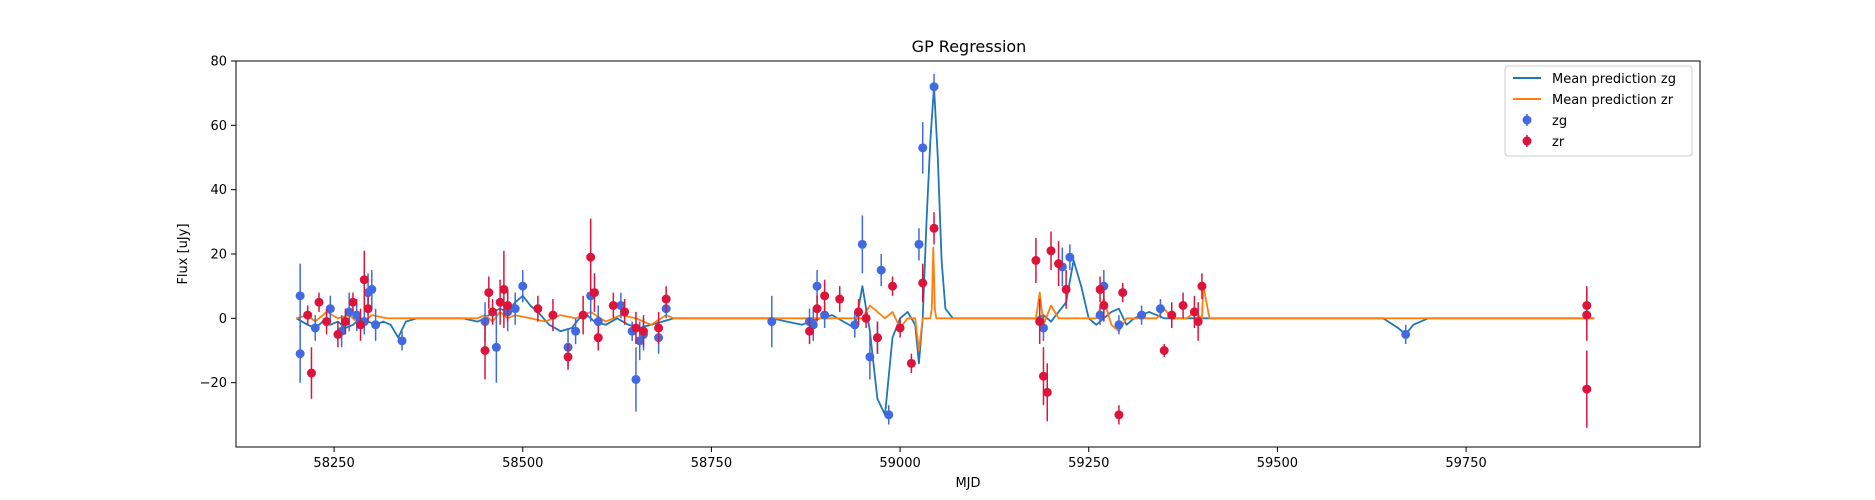  What do you see at coordinates (218, 223) in the screenshot?
I see `y-axis: −20 0 20 40 60 80` at bounding box center [218, 223].